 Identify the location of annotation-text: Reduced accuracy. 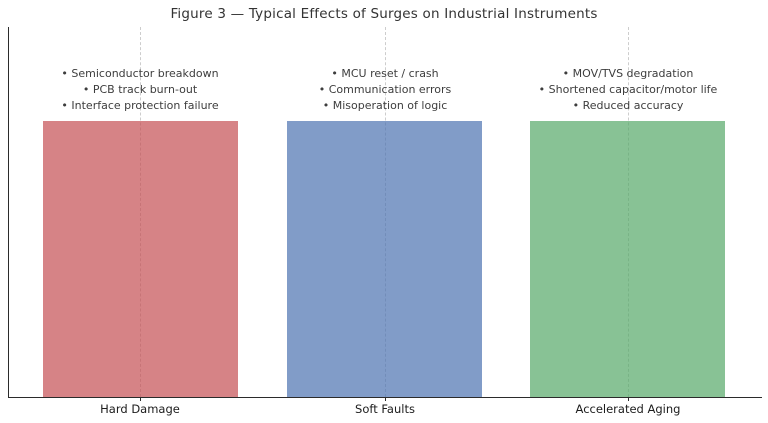
(633, 105).